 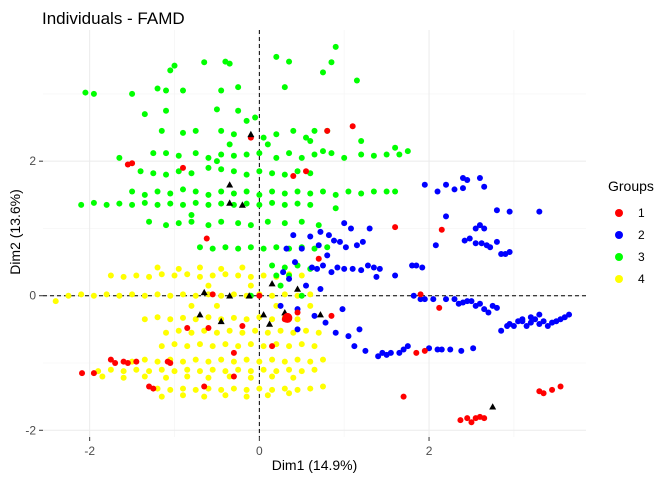 What do you see at coordinates (89, 451) in the screenshot?
I see `x-tick-label: -2` at bounding box center [89, 451].